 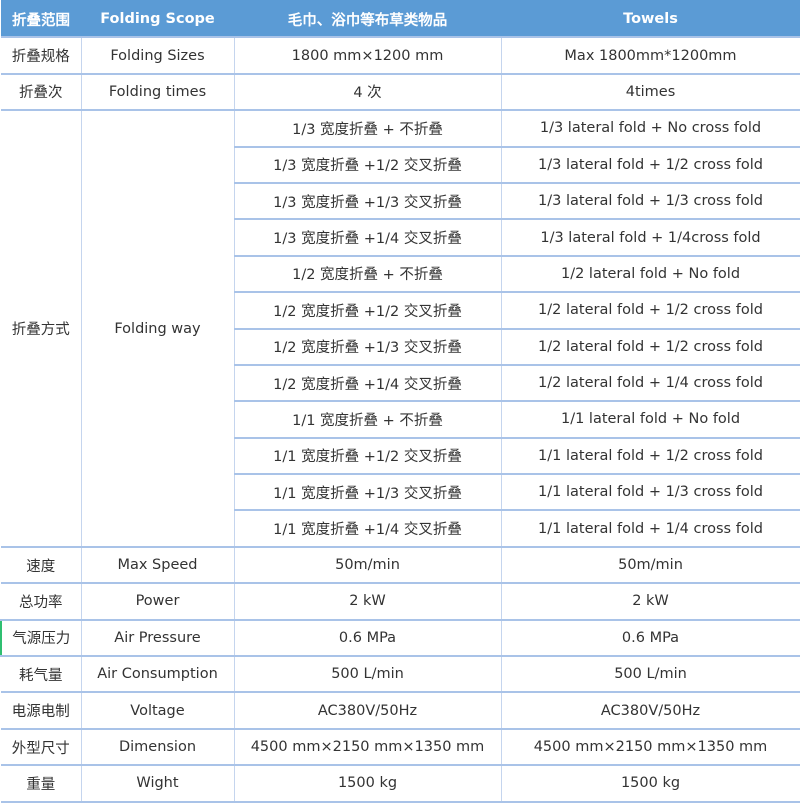 I want to click on label-cn: 外型尺寸, so click(x=41, y=747).